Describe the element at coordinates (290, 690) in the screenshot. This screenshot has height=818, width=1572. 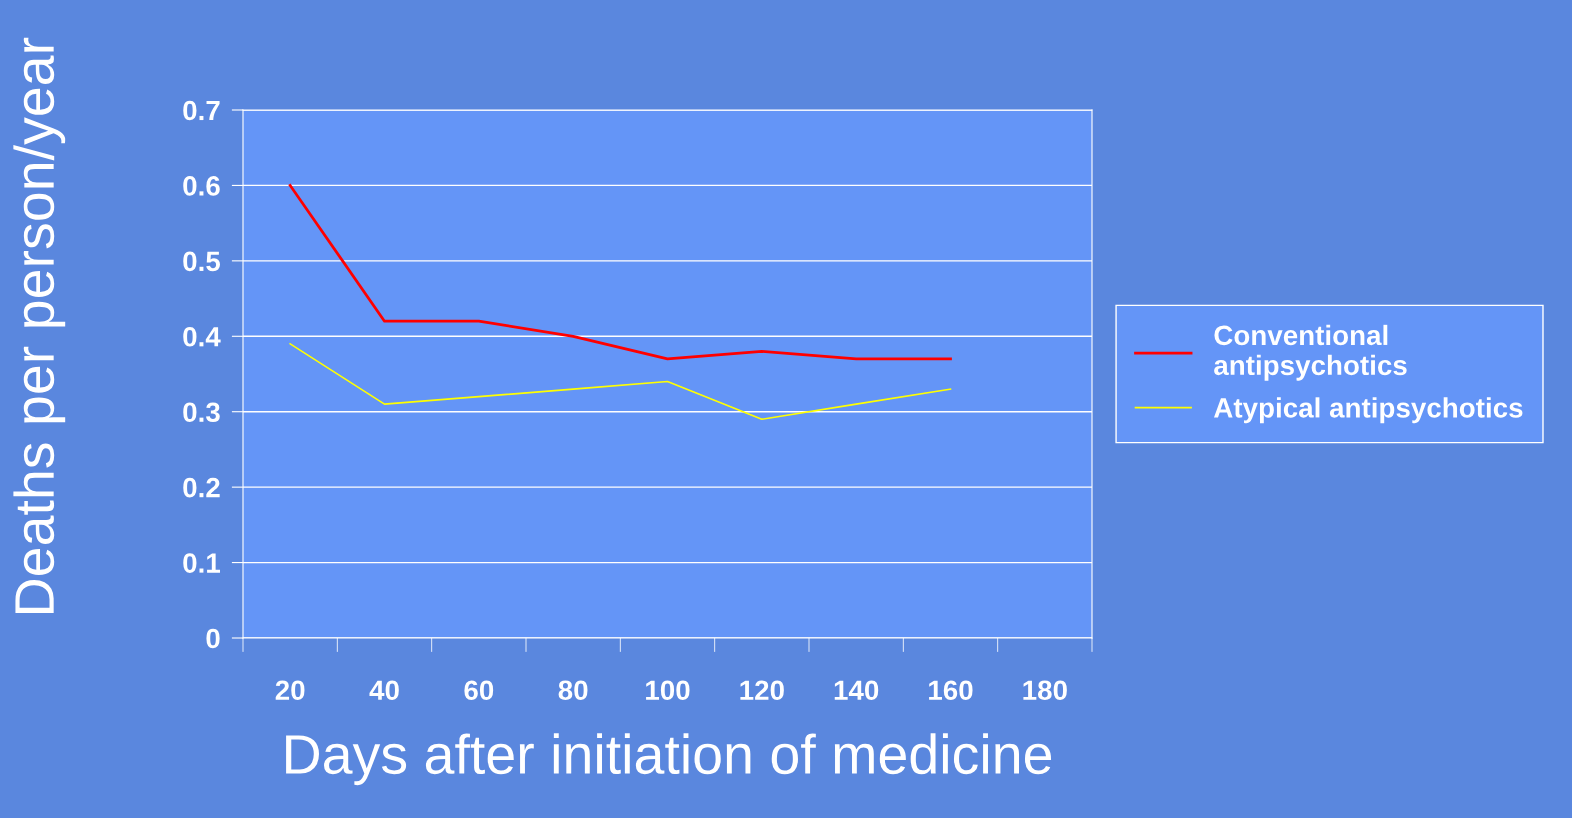
I see `x-tick-label: 20` at that location.